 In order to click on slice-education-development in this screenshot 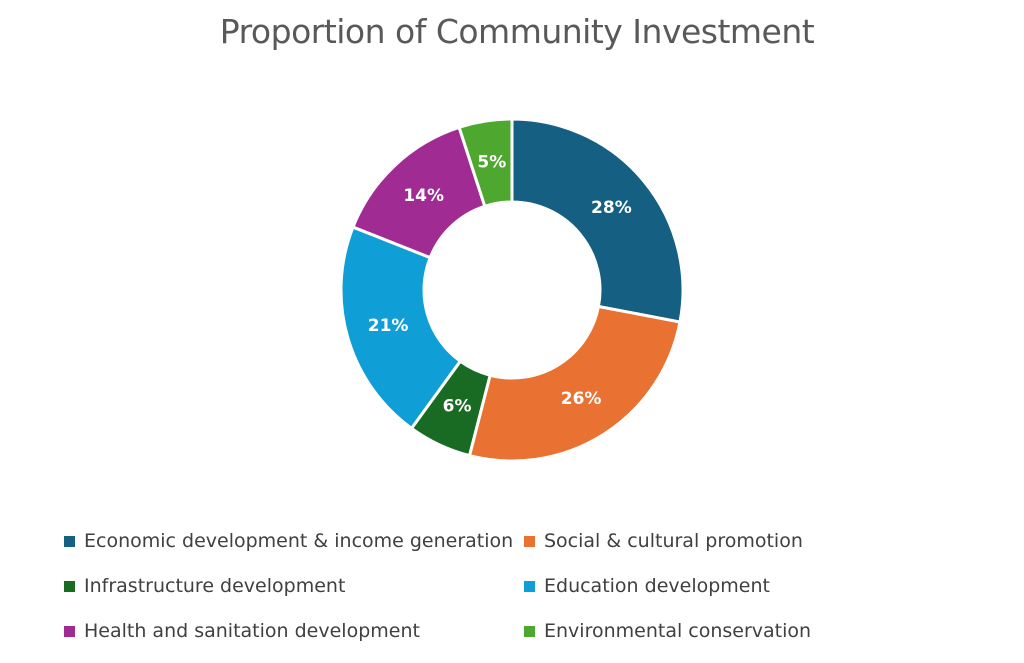, I will do `click(400, 327)`.